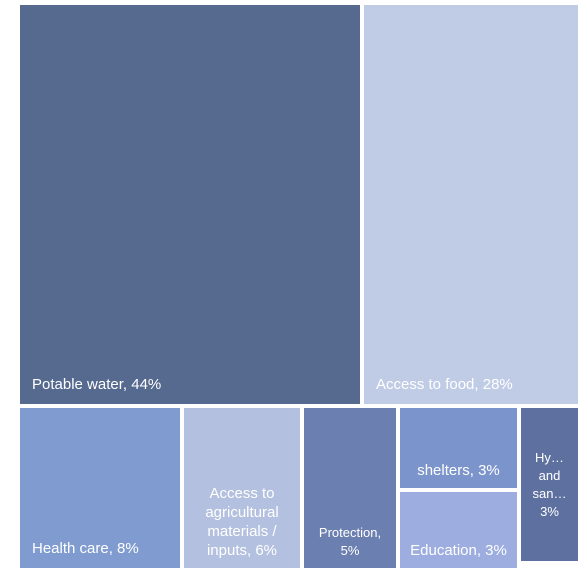 Image resolution: width=580 pixels, height=570 pixels. Describe the element at coordinates (458, 550) in the screenshot. I see `tile-label-education: Education, 3%` at that location.